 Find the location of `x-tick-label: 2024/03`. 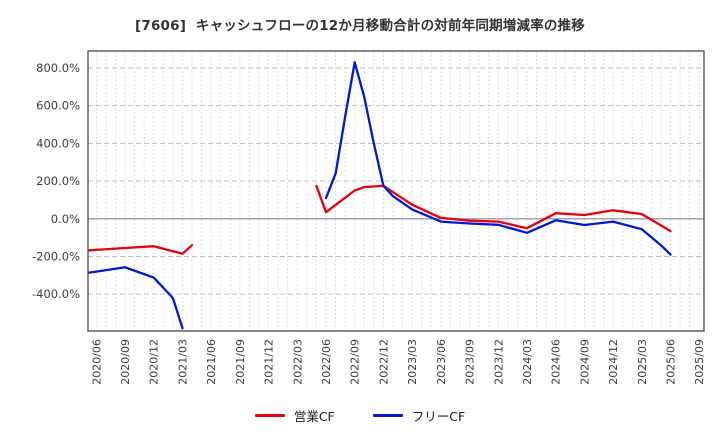

x-tick-label: 2024/03 is located at coordinates (527, 362).